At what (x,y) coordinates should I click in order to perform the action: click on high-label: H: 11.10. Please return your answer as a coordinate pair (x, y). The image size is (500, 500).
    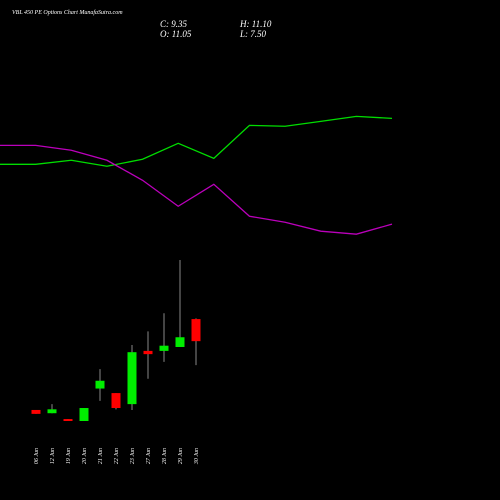
    Looking at the image, I should click on (255, 24).